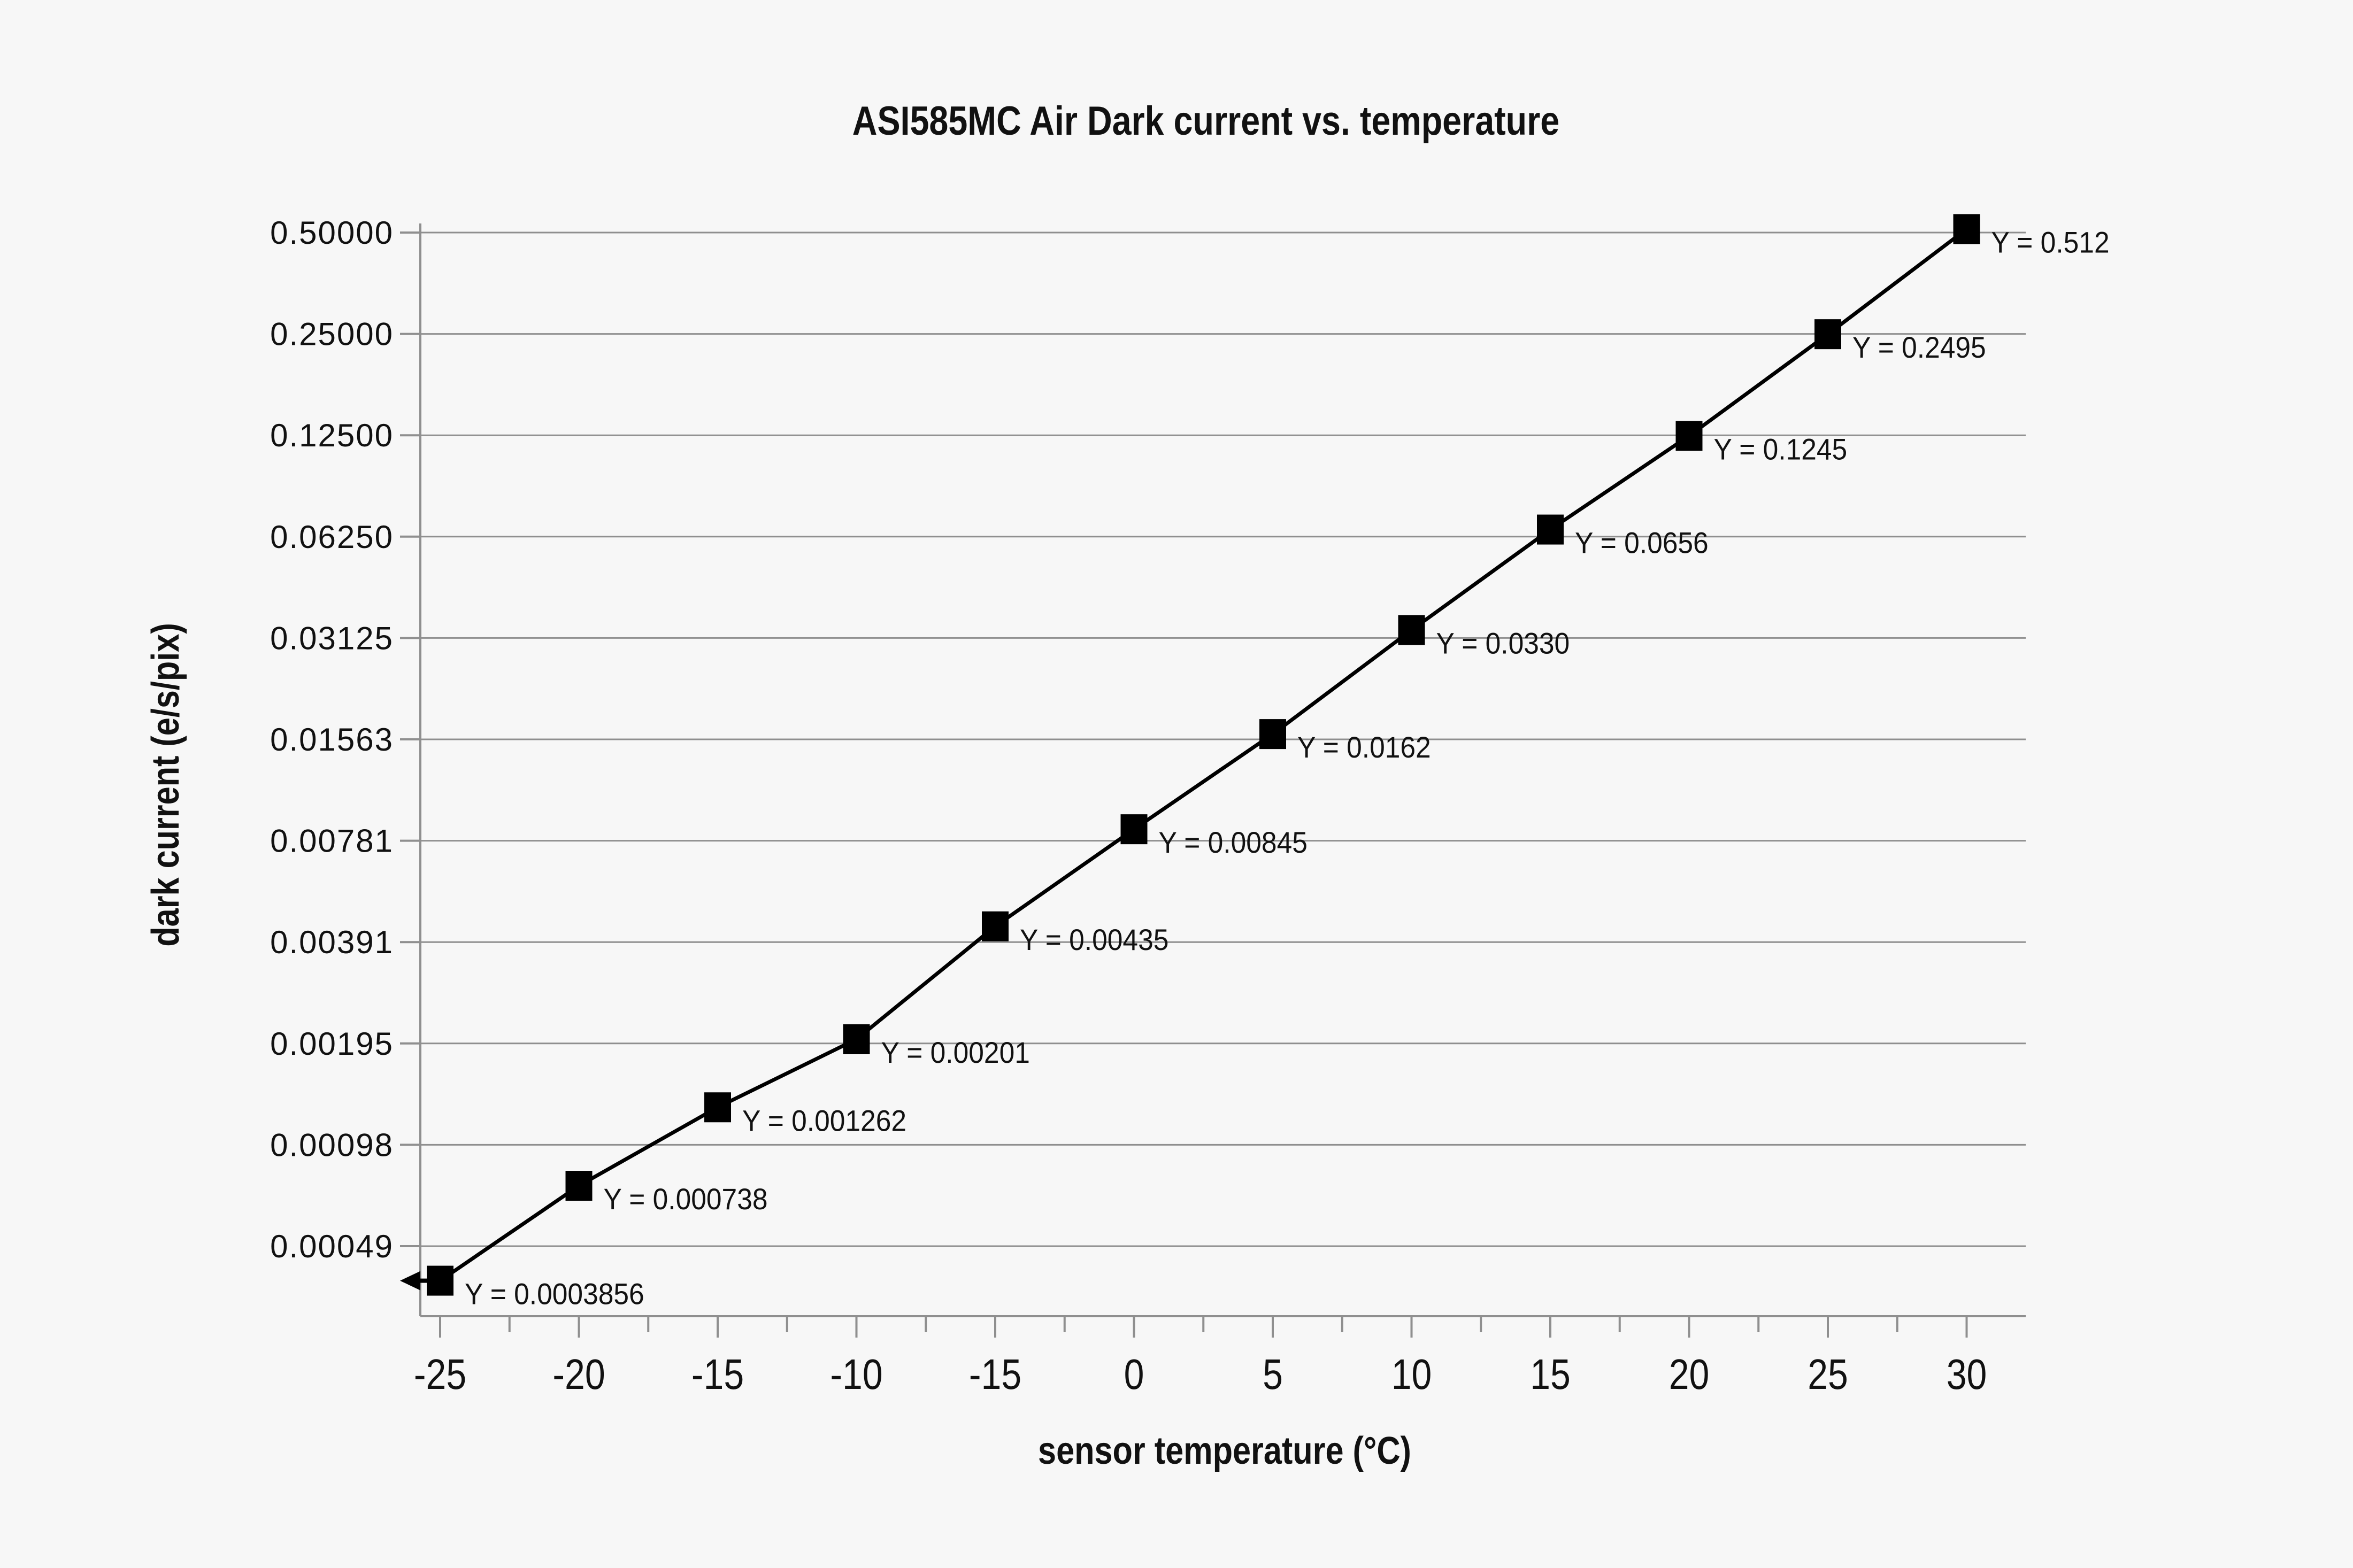 This screenshot has height=1568, width=2353. I want to click on y-tick-label: 0.00049, so click(332, 1246).